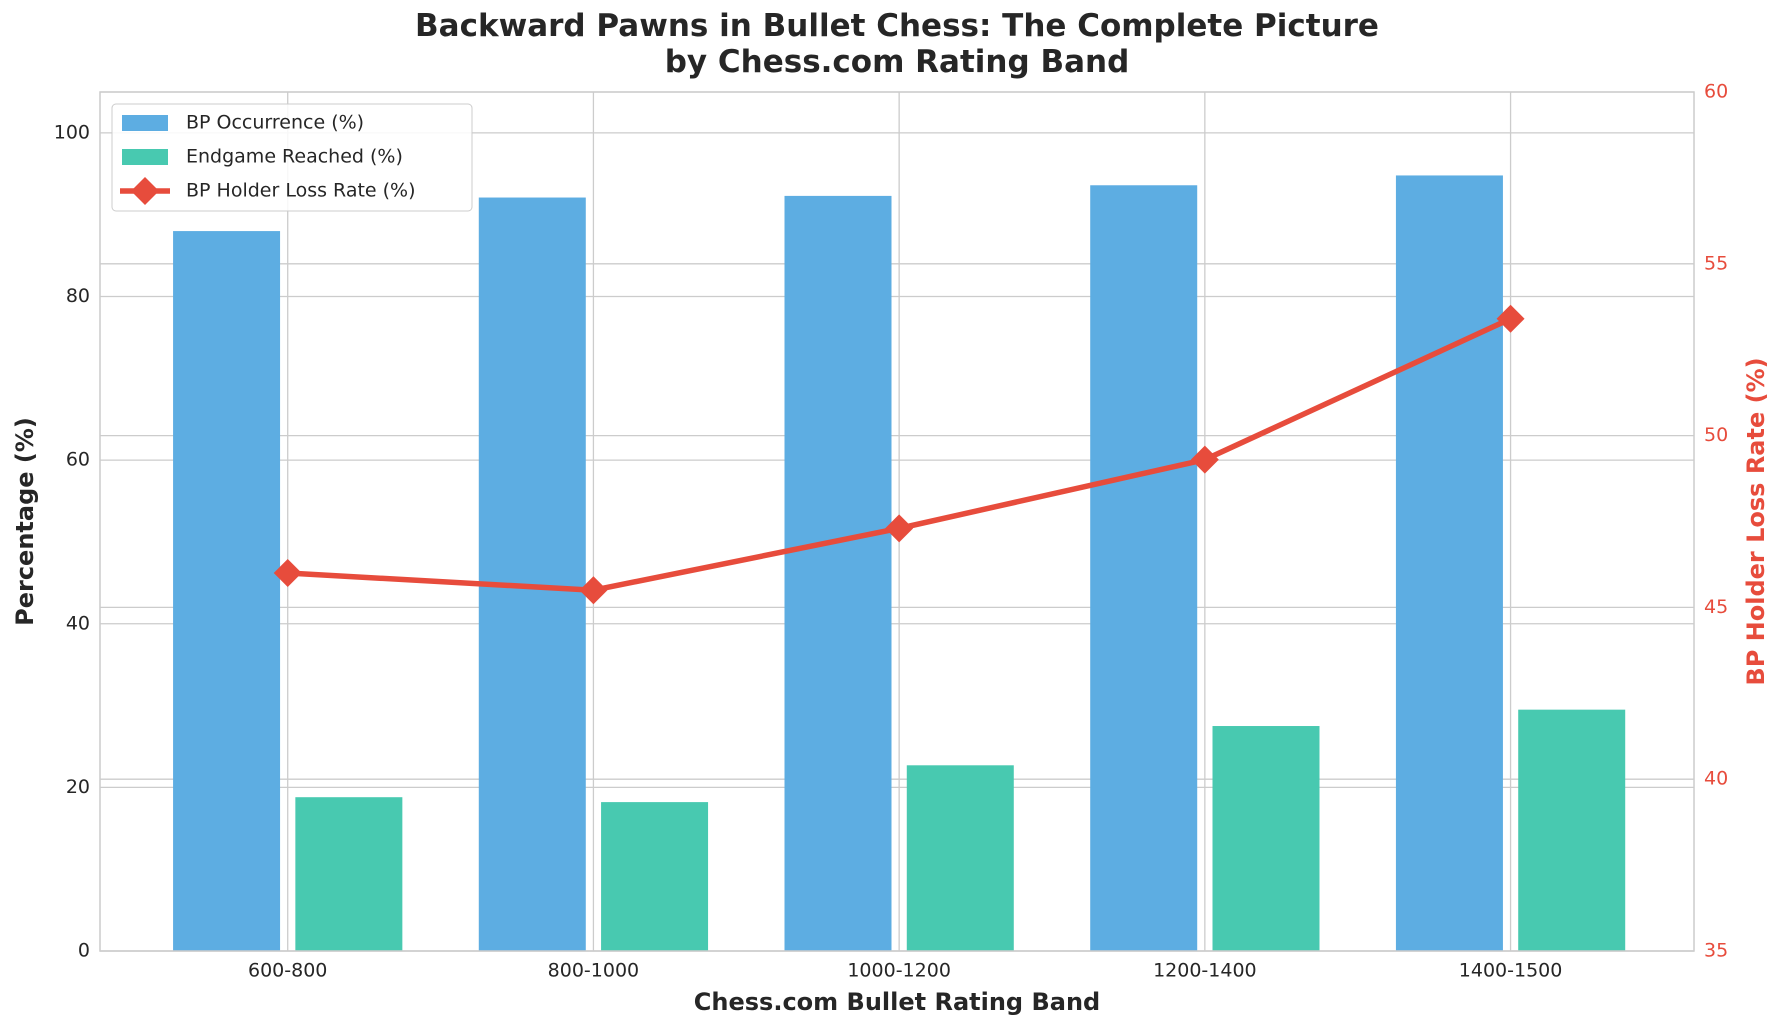 This screenshot has width=1776, height=1026. I want to click on x-tick-label: 1200-1400, so click(1205, 971).